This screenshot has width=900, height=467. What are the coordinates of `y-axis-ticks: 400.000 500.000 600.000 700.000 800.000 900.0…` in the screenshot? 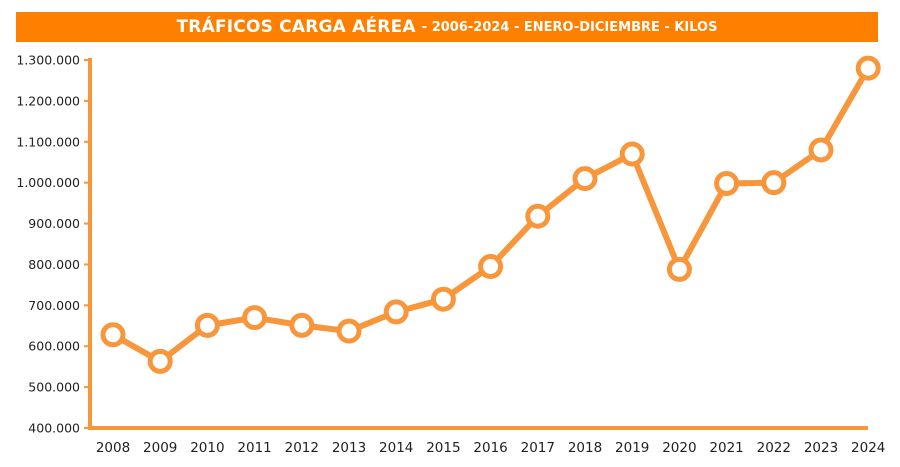 It's located at (53, 244).